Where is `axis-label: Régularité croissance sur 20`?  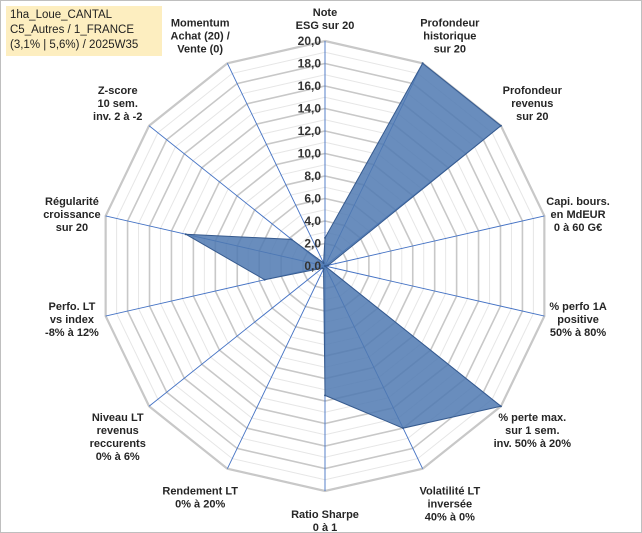
axis-label: Régularité croissance sur 20 is located at coordinates (71, 215).